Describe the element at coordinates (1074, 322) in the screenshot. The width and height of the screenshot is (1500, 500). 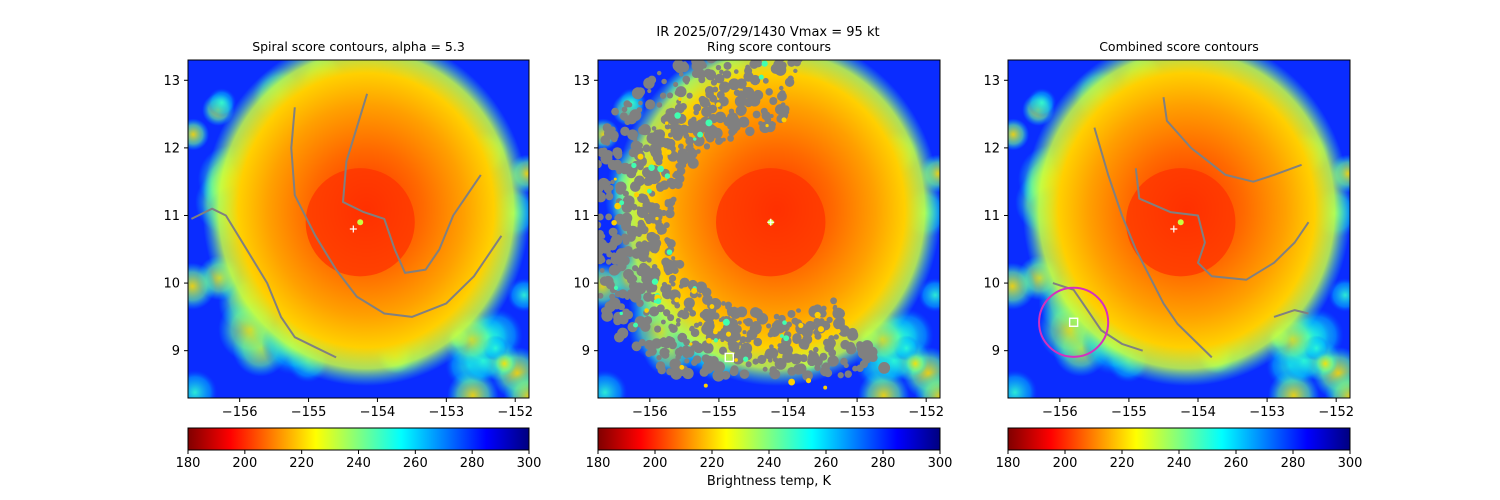
I see `search-circle` at that location.